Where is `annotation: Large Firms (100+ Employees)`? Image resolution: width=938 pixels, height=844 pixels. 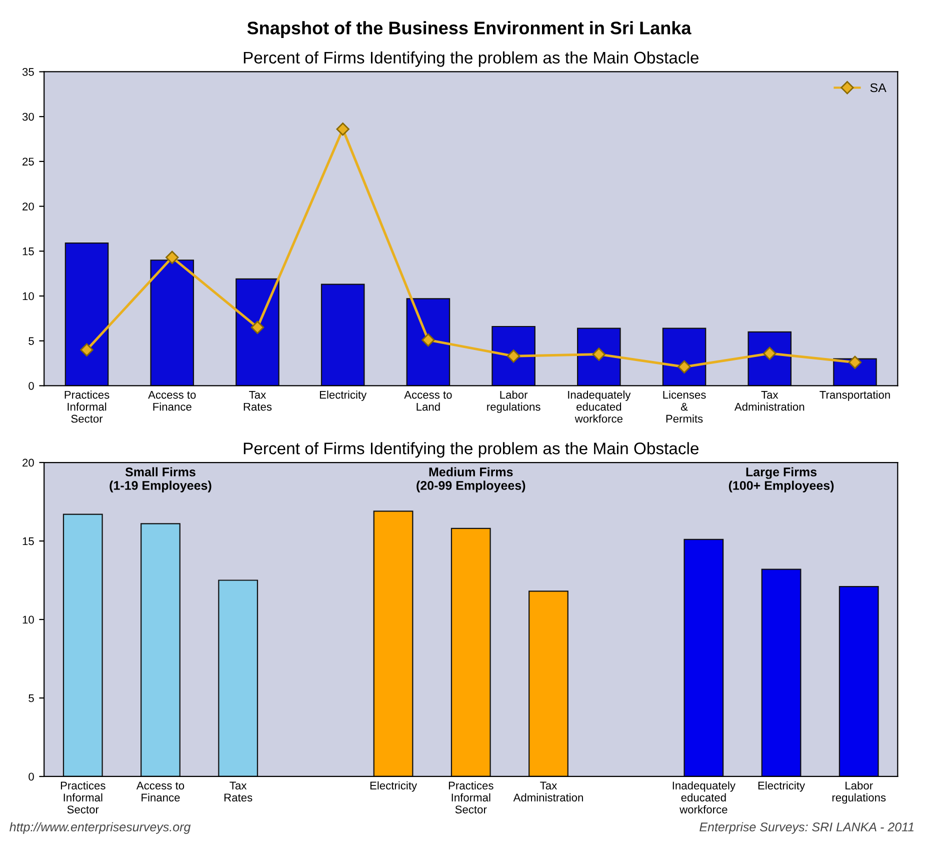 annotation: Large Firms (100+ Employees) is located at coordinates (781, 479).